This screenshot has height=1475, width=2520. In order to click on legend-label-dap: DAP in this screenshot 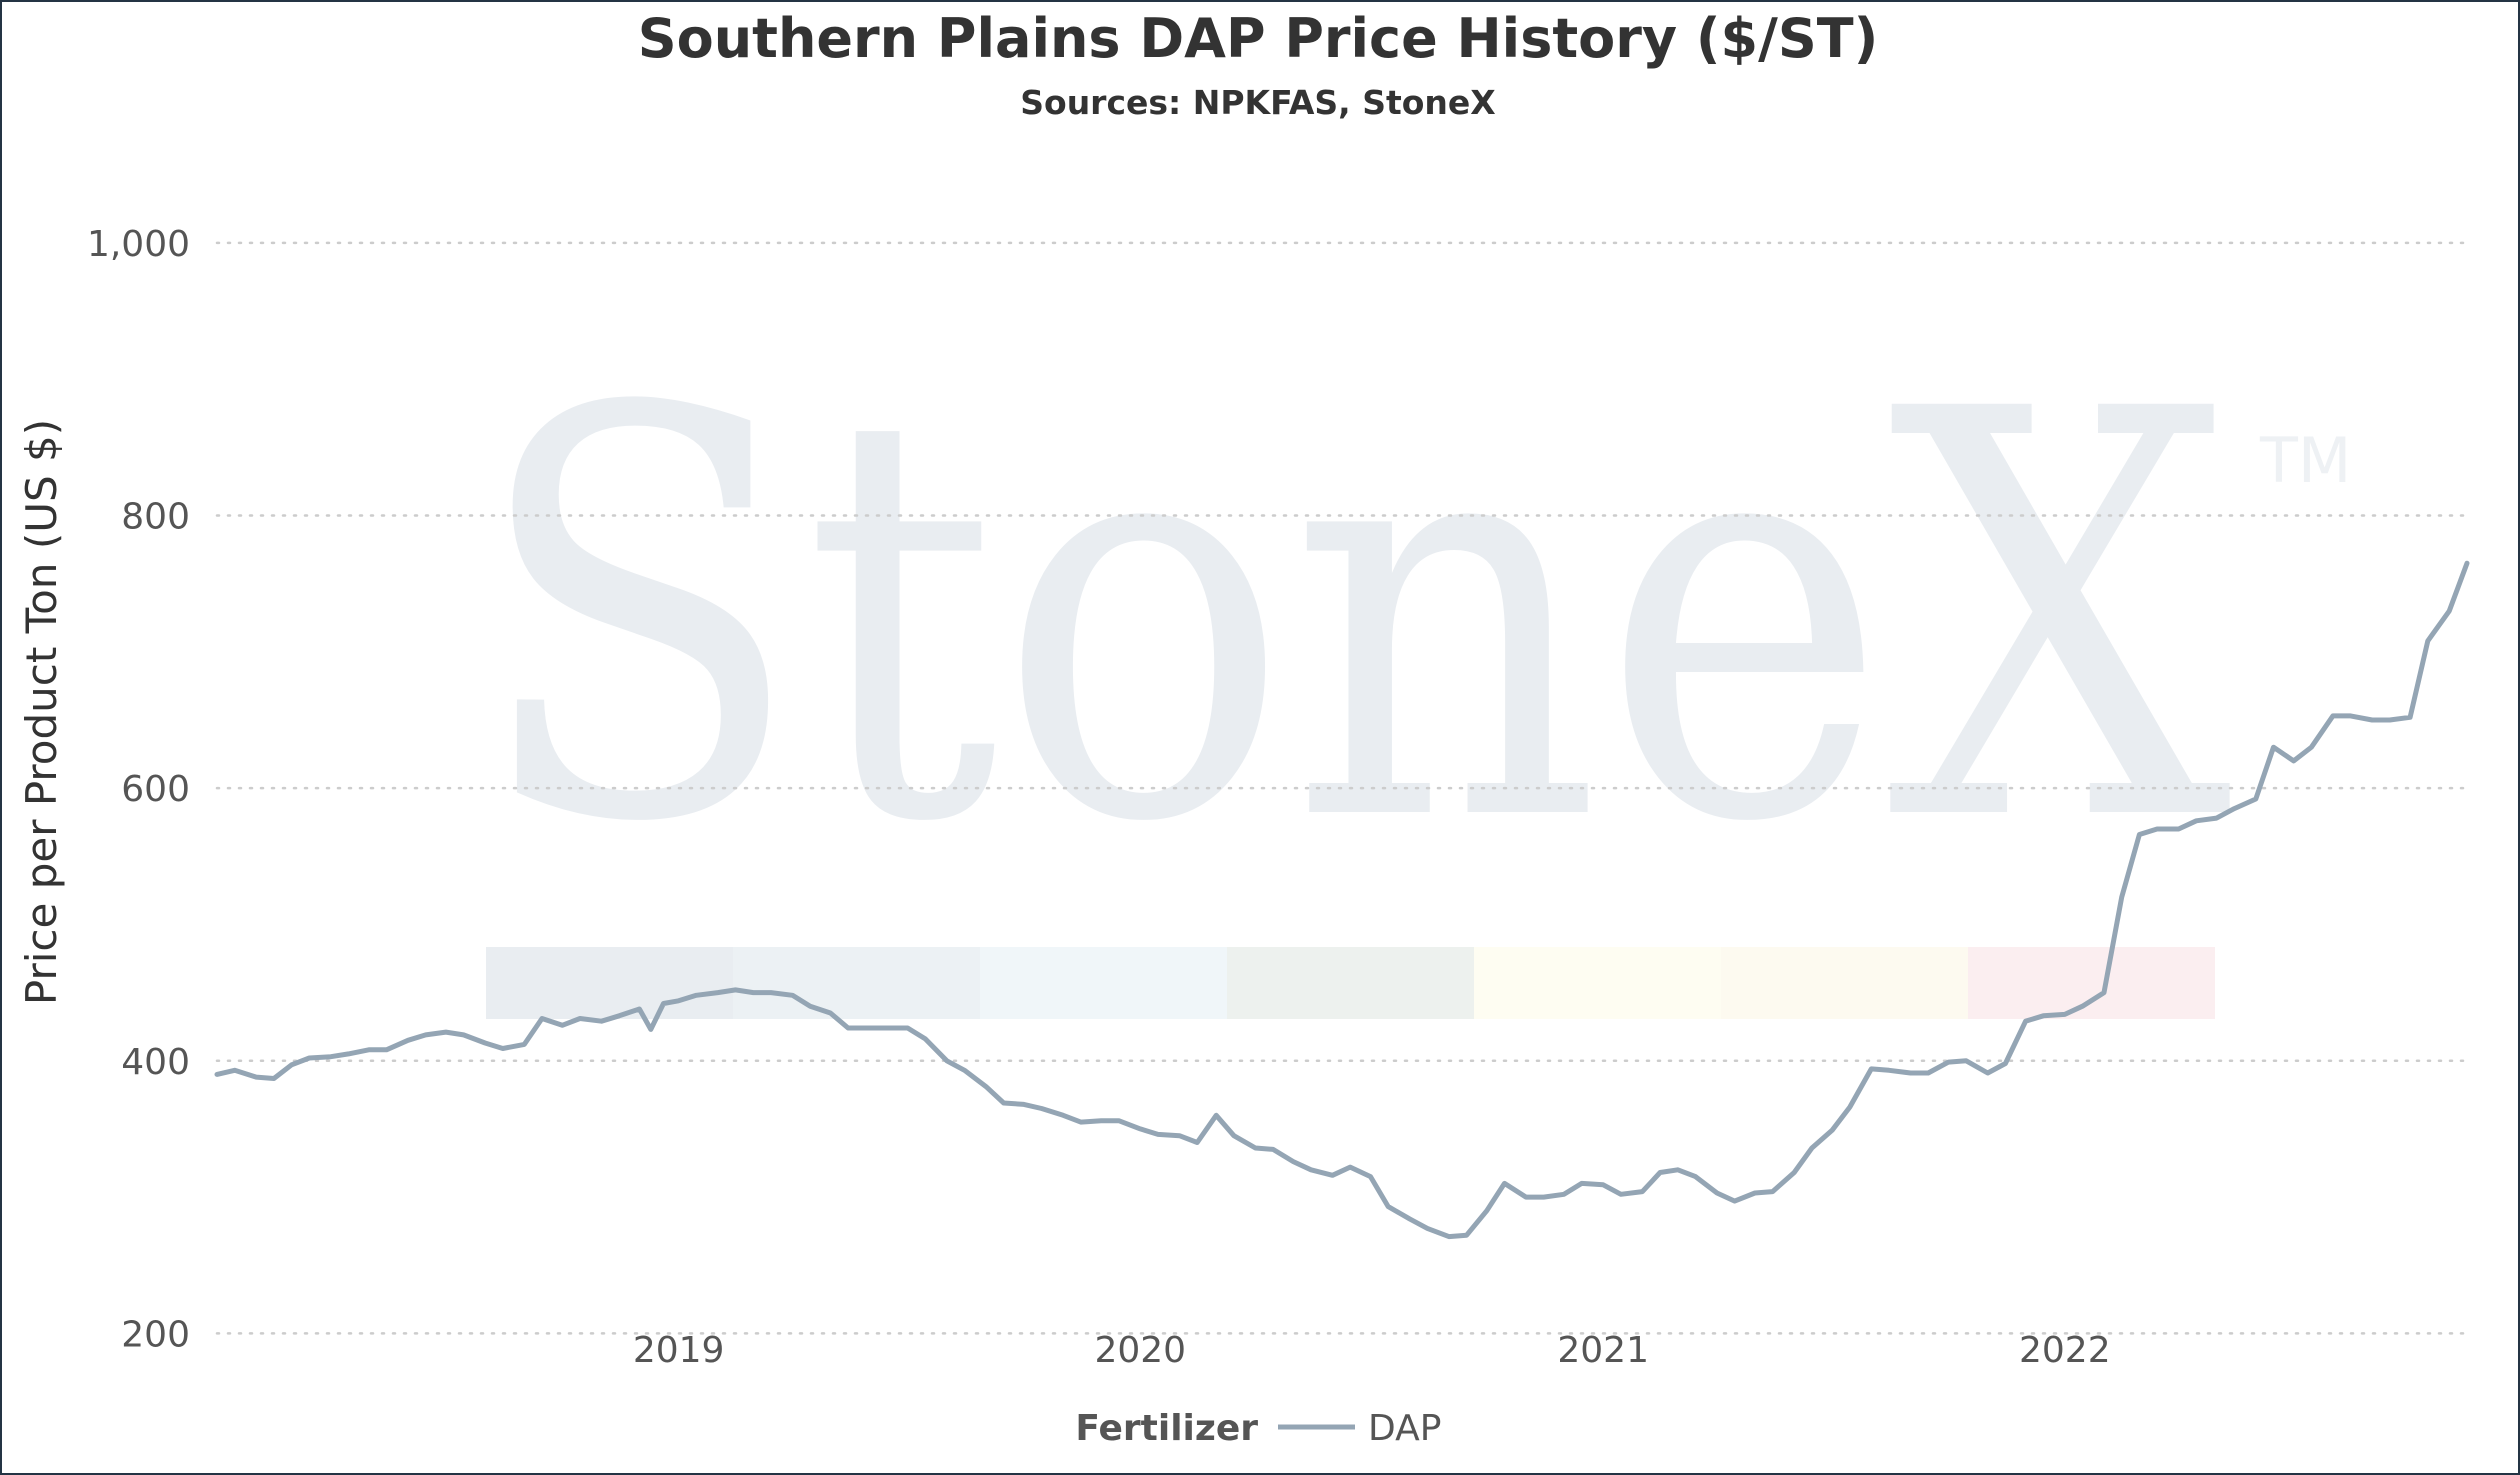, I will do `click(1404, 1428)`.